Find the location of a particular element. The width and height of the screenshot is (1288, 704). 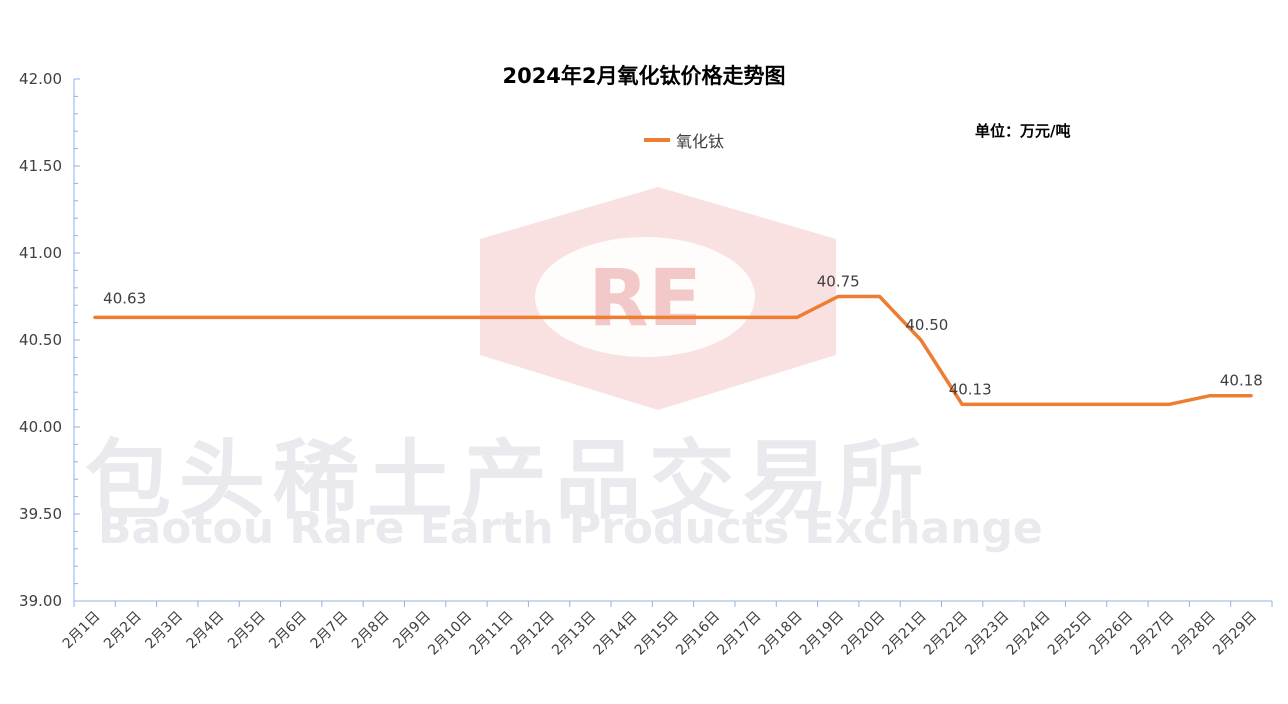

series-line is located at coordinates (673, 350).